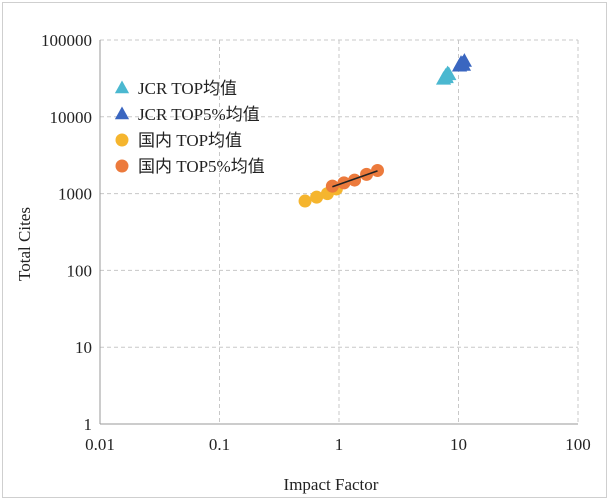 This screenshot has height=502, width=611. I want to click on series-0-points, so click(446, 75).